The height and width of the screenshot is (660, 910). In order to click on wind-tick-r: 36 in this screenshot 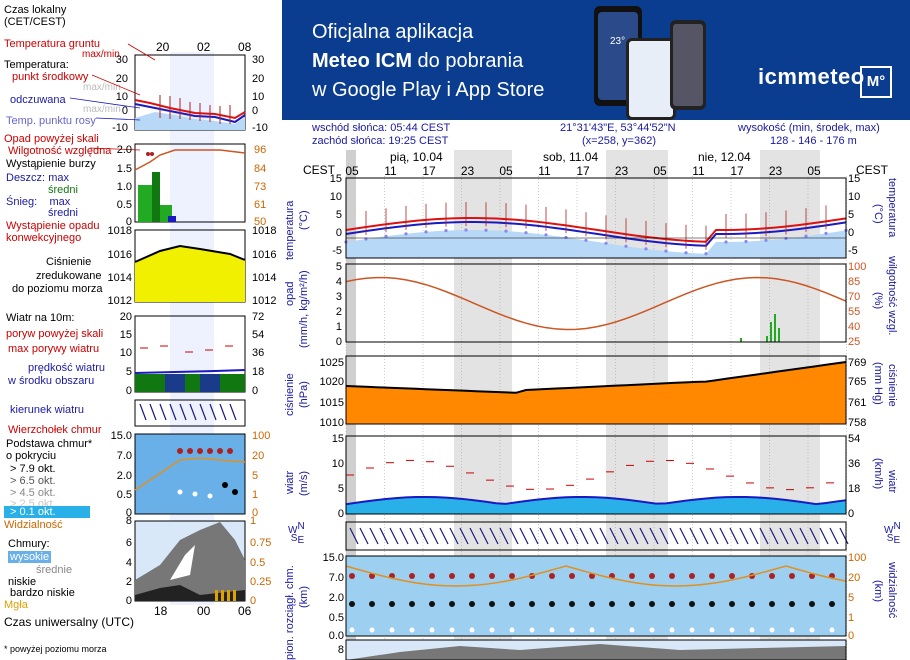, I will do `click(854, 464)`.